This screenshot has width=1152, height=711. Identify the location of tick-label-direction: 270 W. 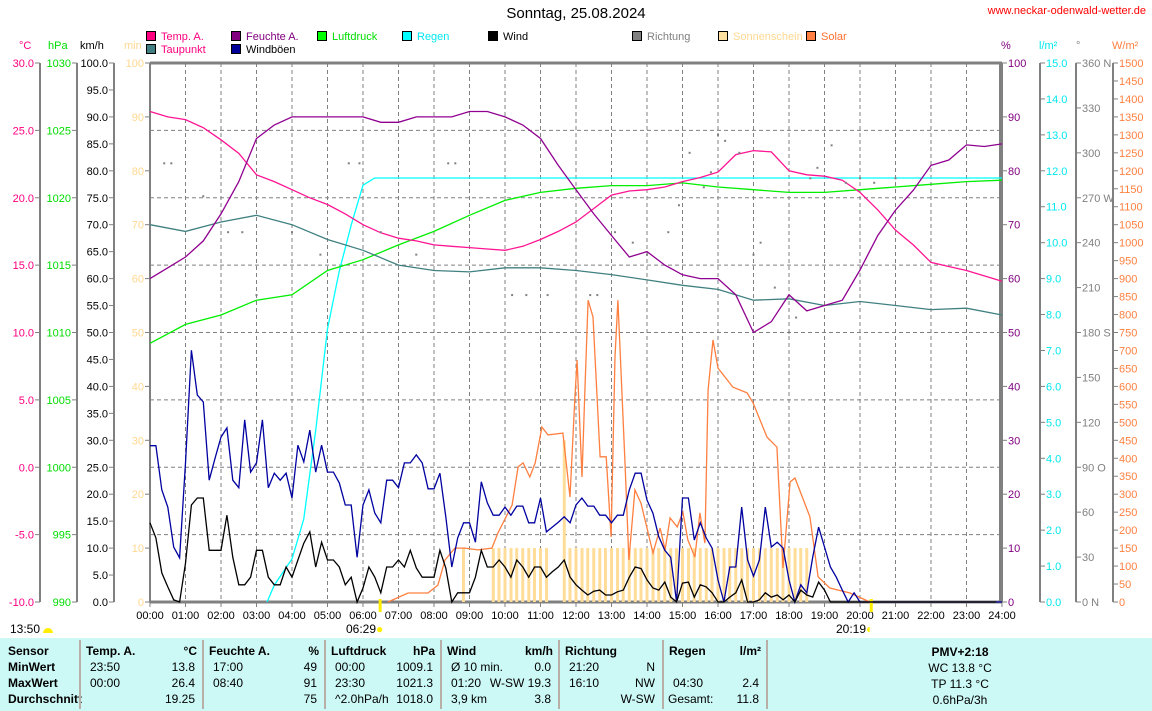
(1098, 199).